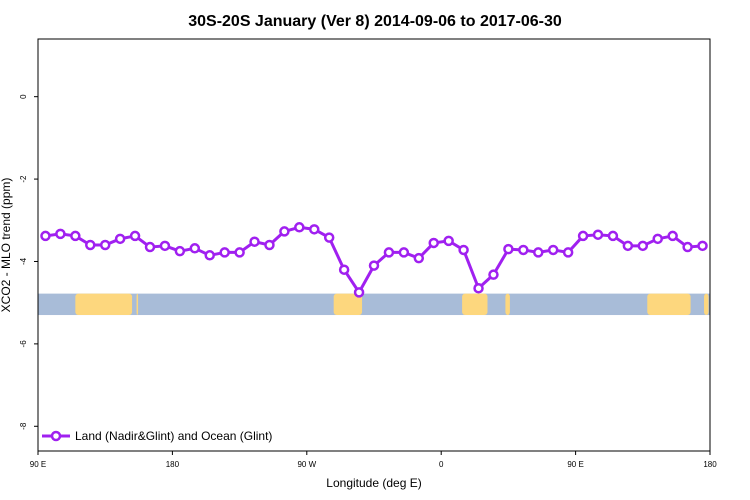 This screenshot has height=500, width=750. I want to click on y-tick-label: -8, so click(23, 426).